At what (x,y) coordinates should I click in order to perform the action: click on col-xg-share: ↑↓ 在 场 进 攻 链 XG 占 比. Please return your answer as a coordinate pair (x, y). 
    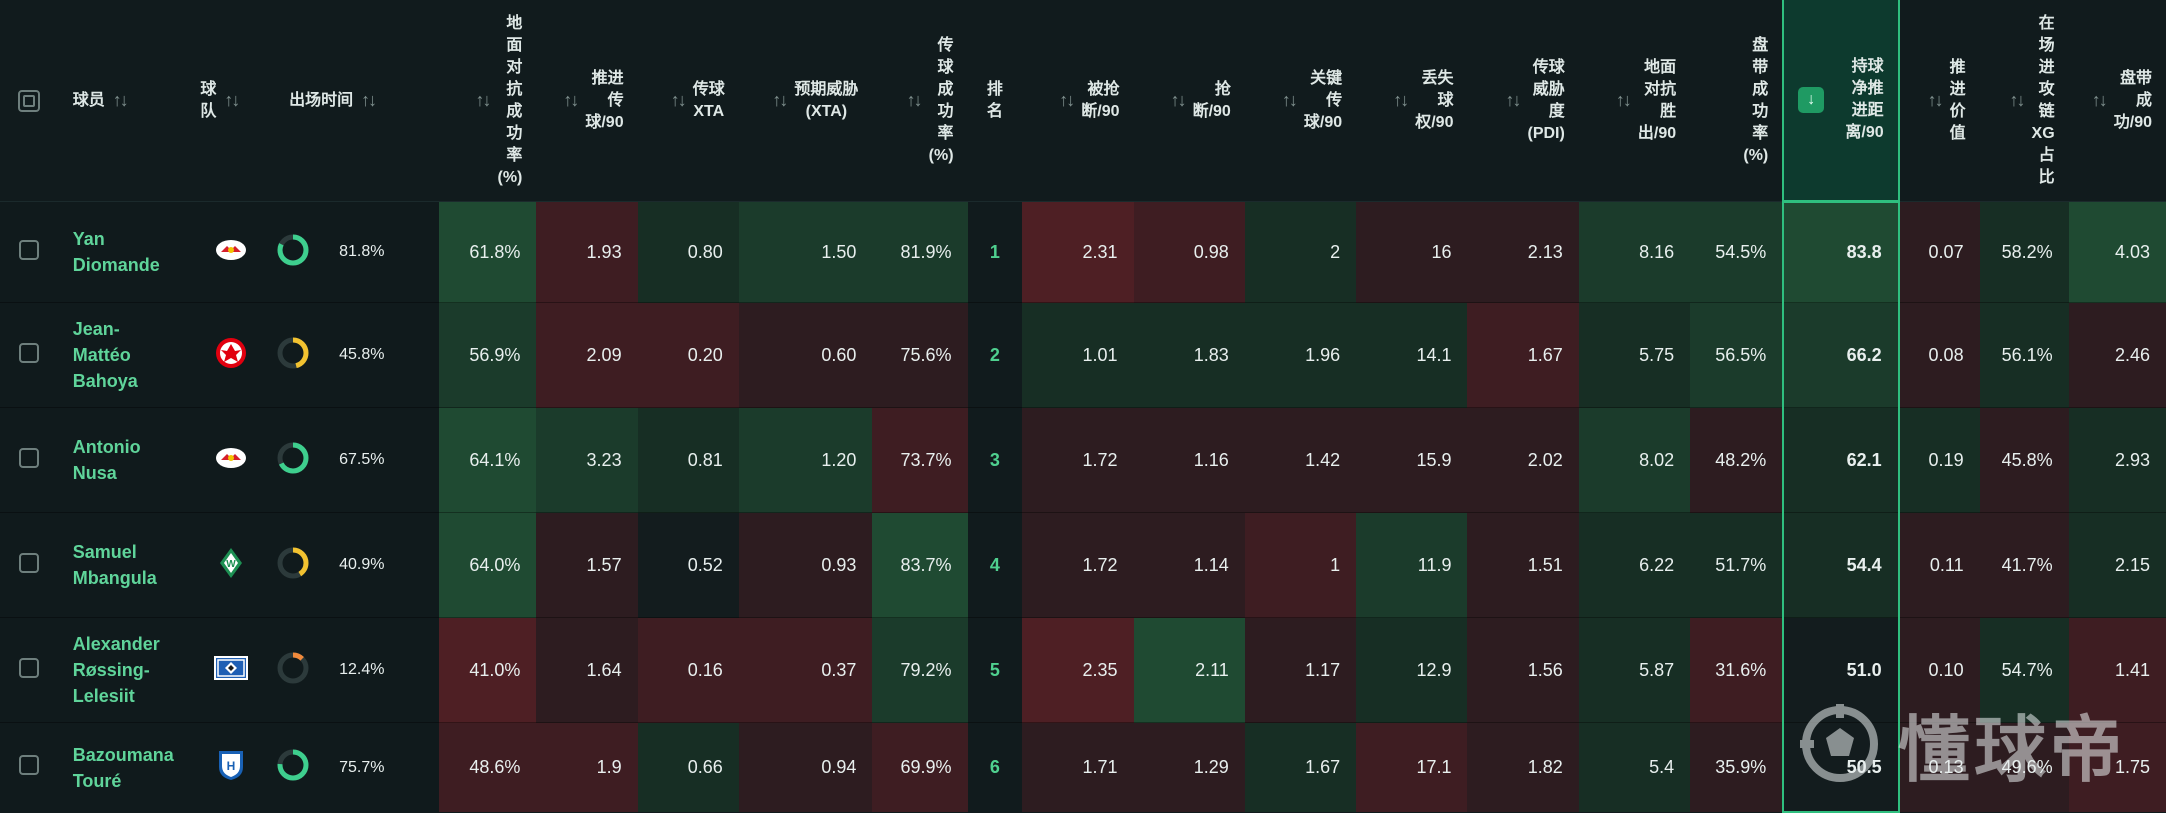
    Looking at the image, I should click on (2024, 101).